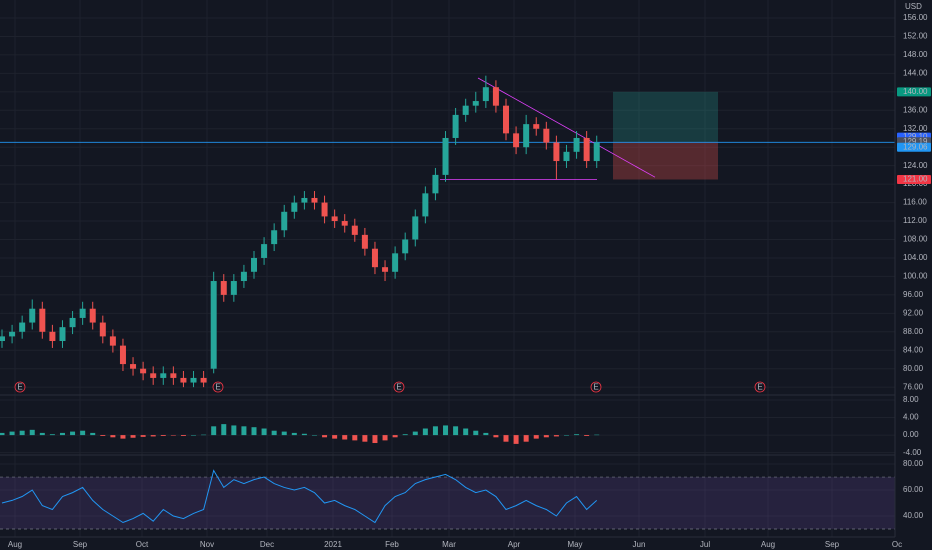 The width and height of the screenshot is (932, 550). I want to click on currency-label: USD, so click(913, 6).